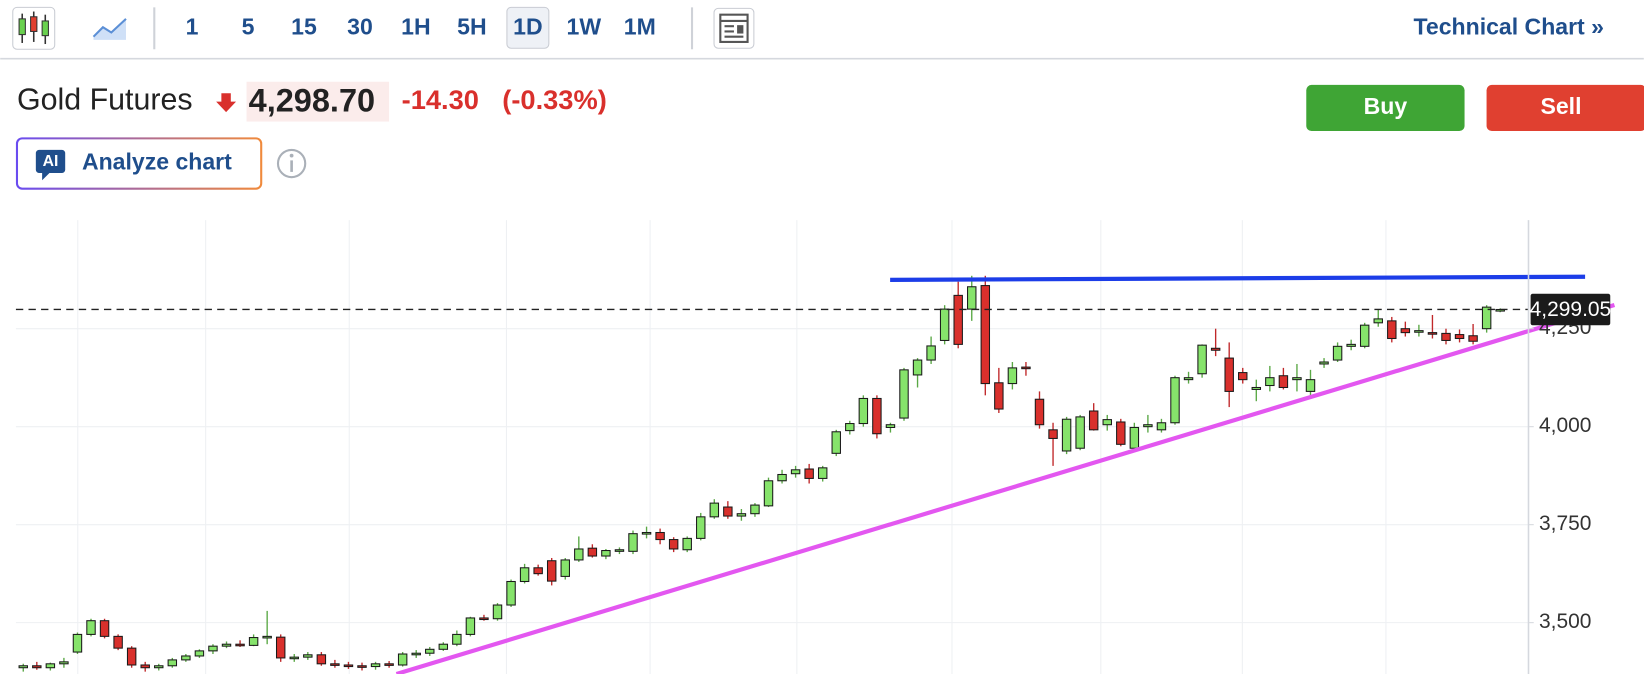 This screenshot has width=1644, height=674. I want to click on interval-button: 1, so click(192, 26).